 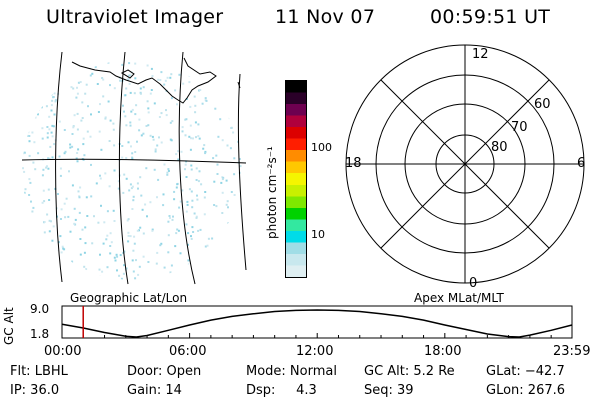 What do you see at coordinates (389, 390) in the screenshot?
I see `status-seq: Seq: 39` at bounding box center [389, 390].